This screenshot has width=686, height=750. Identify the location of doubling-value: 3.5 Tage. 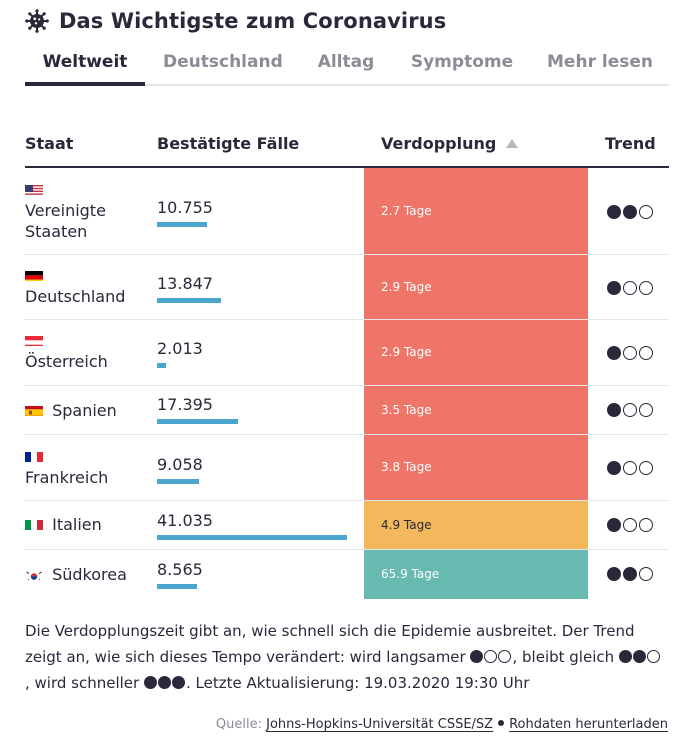
(406, 410).